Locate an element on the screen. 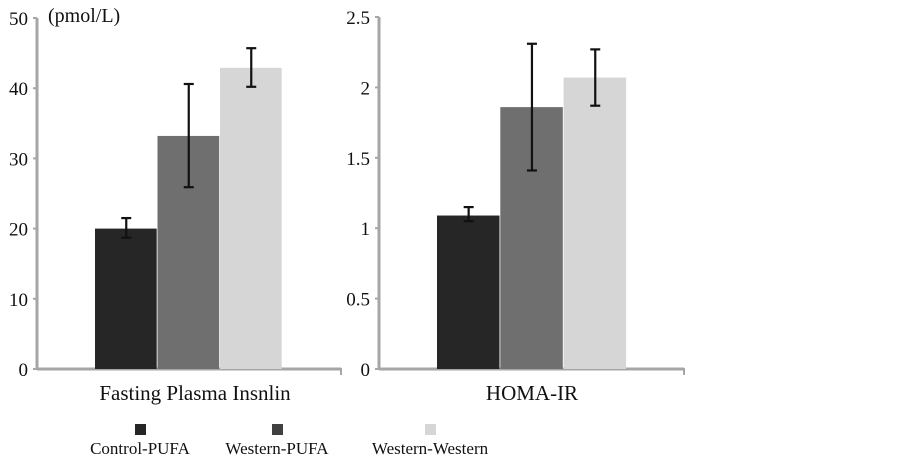 The height and width of the screenshot is (464, 899). homa-y-tick-label: 1.5 is located at coordinates (358, 159).